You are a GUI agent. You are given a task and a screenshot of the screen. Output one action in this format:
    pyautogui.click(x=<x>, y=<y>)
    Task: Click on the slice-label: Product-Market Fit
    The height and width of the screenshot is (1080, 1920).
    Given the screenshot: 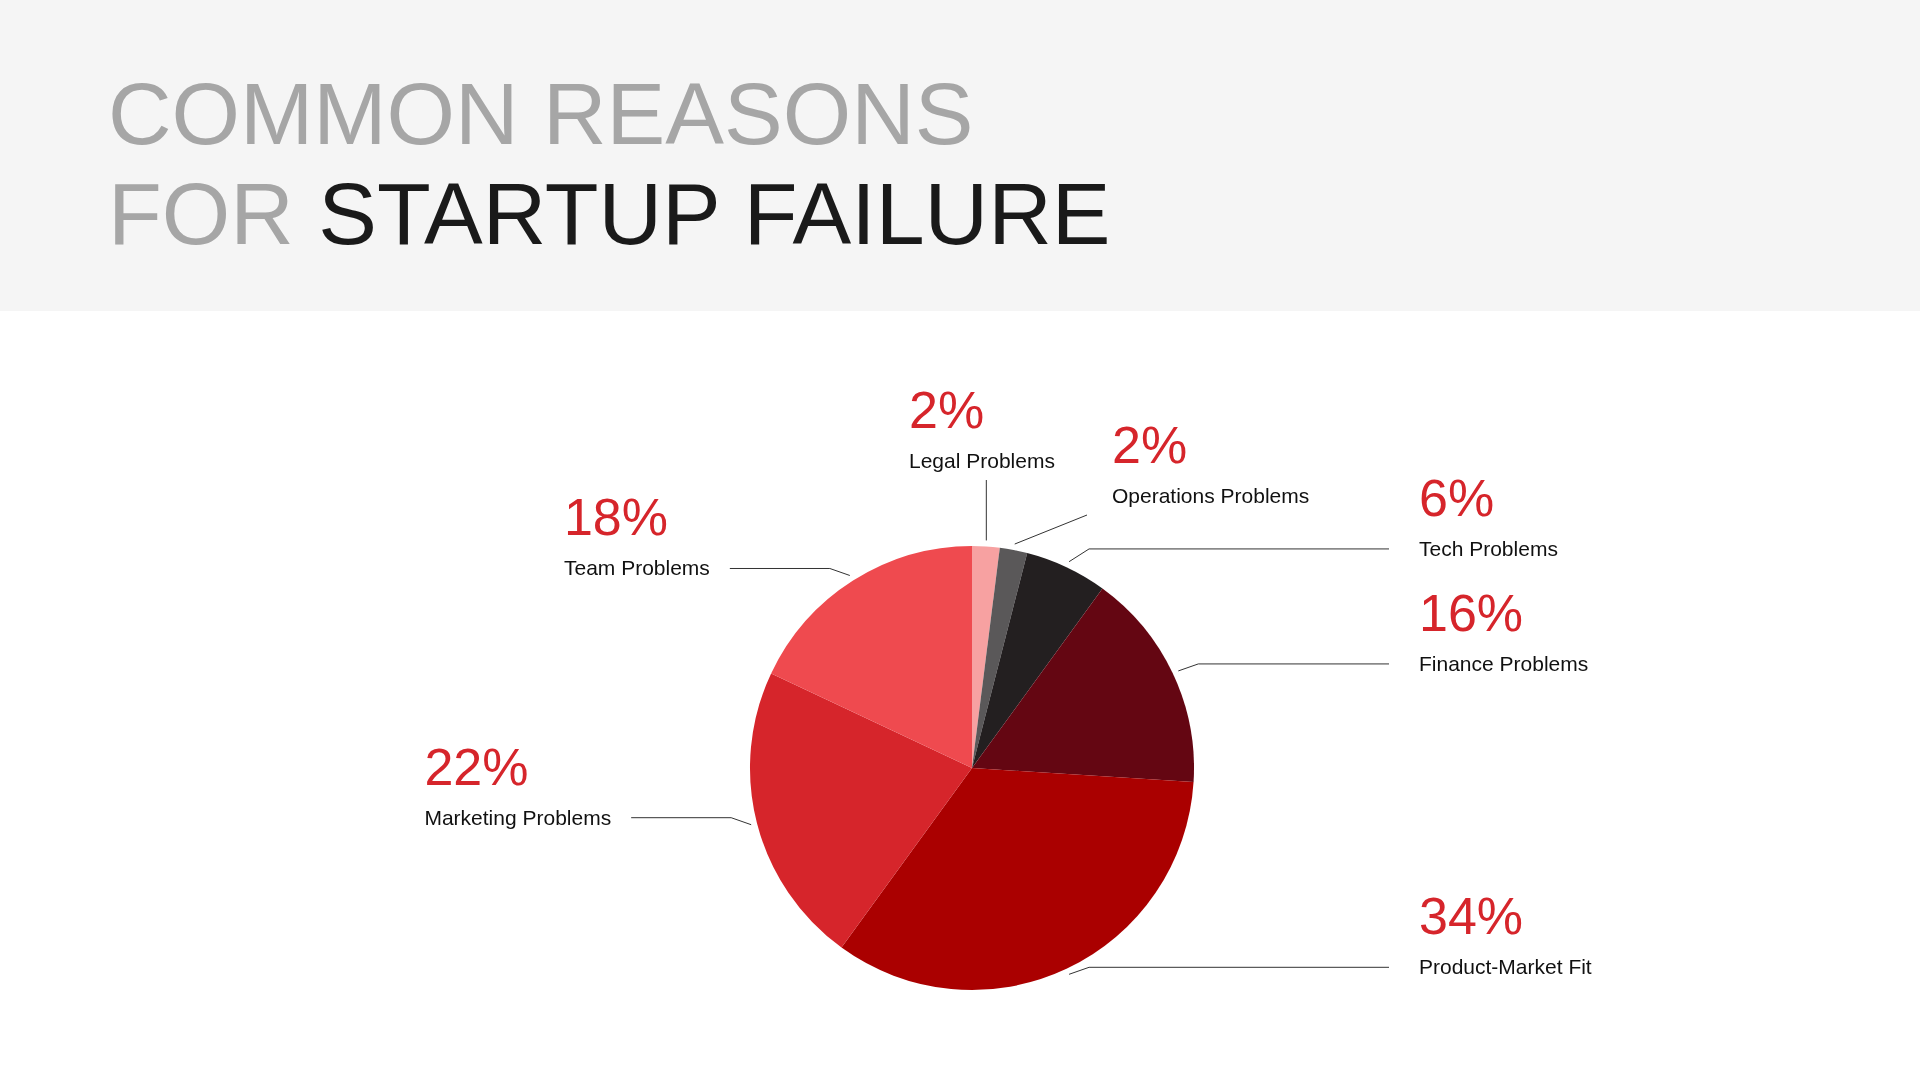 What is the action you would take?
    pyautogui.click(x=1505, y=967)
    